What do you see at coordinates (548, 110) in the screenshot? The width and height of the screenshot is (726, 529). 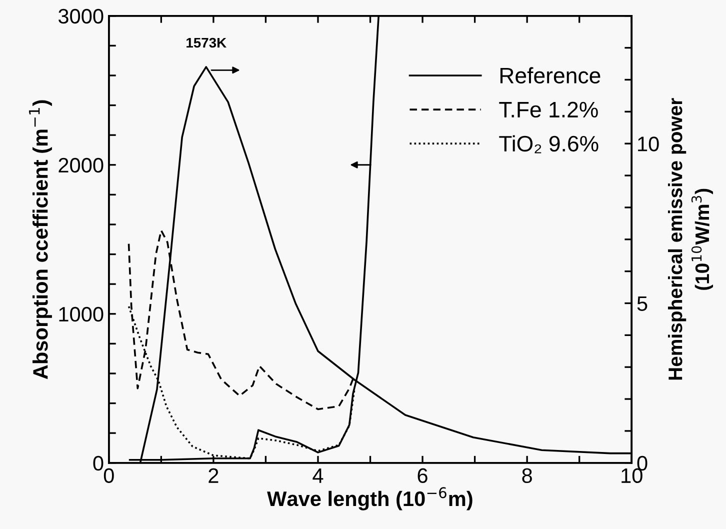 I see `legend-label: T.Fe 1.2%` at bounding box center [548, 110].